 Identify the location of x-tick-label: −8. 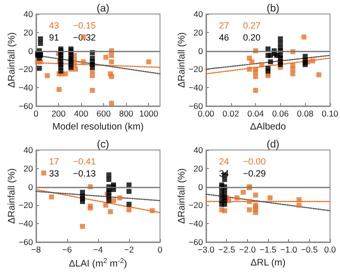
(36, 249).